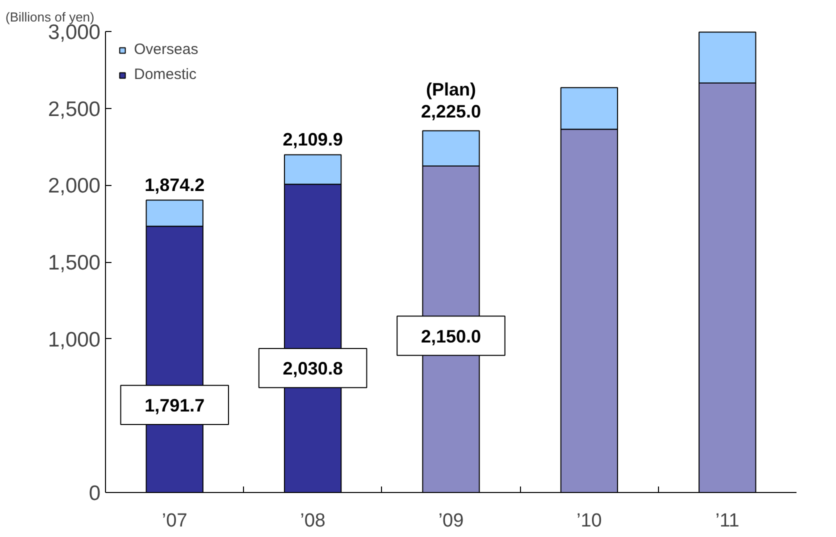  Describe the element at coordinates (451, 521) in the screenshot. I see `x-tick-label: ’09` at that location.